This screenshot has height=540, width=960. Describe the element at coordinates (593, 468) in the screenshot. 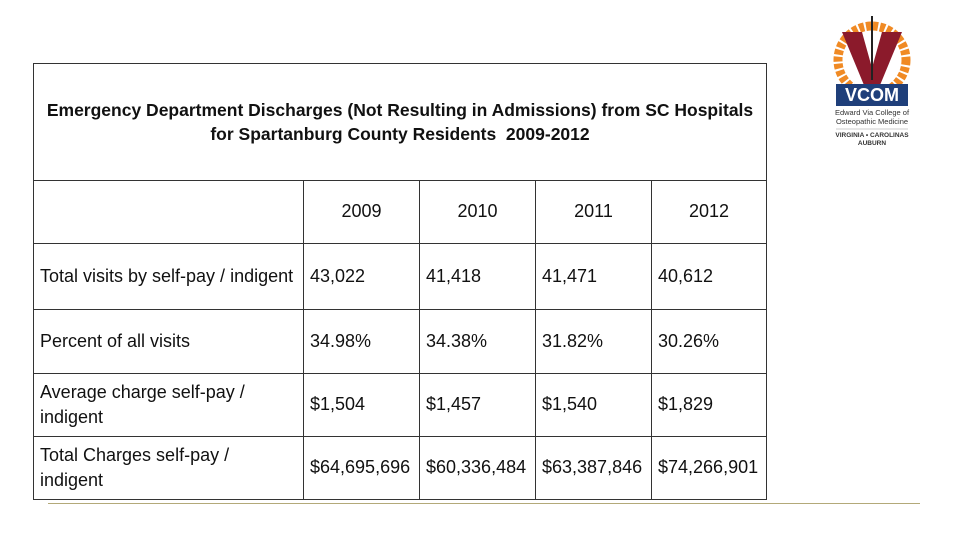

I see `table-cell: $63,387,846` at that location.